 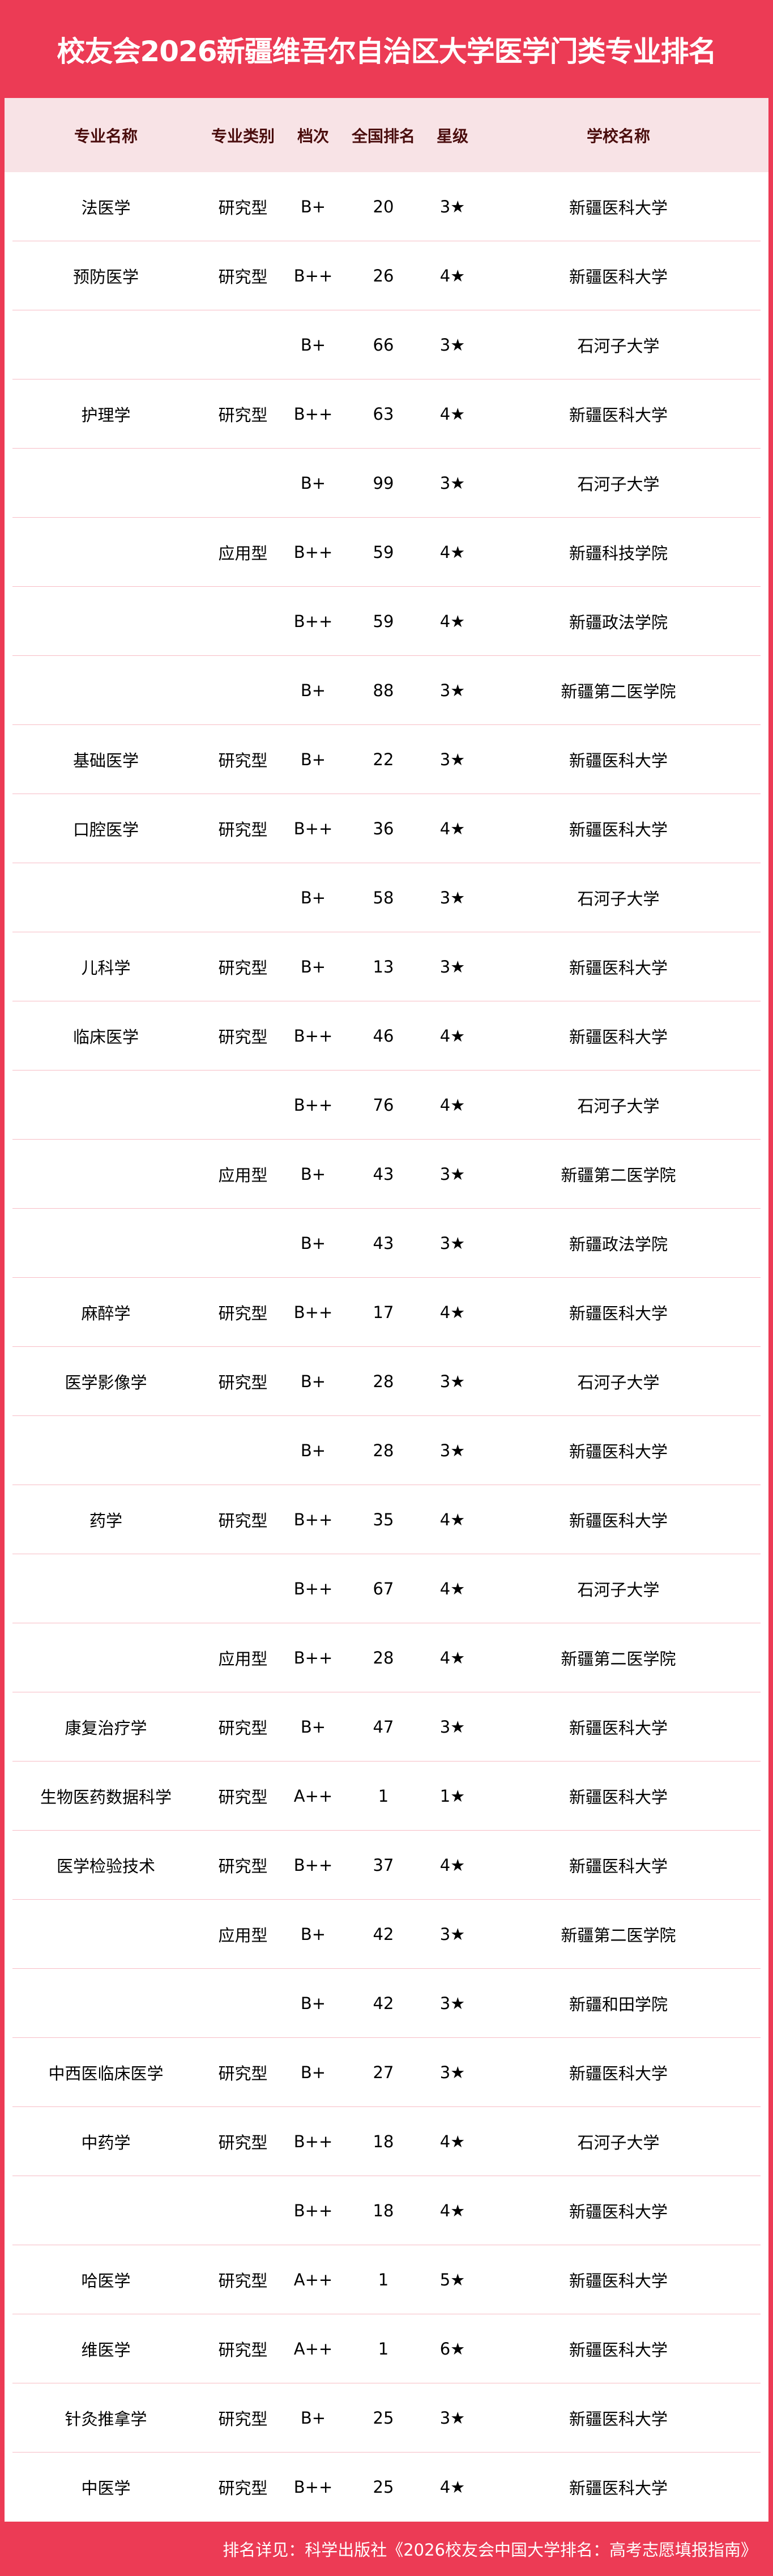 I want to click on table-row: 护理学 研究型 B++ 63 4★ 新疆医科大学, so click(x=386, y=414).